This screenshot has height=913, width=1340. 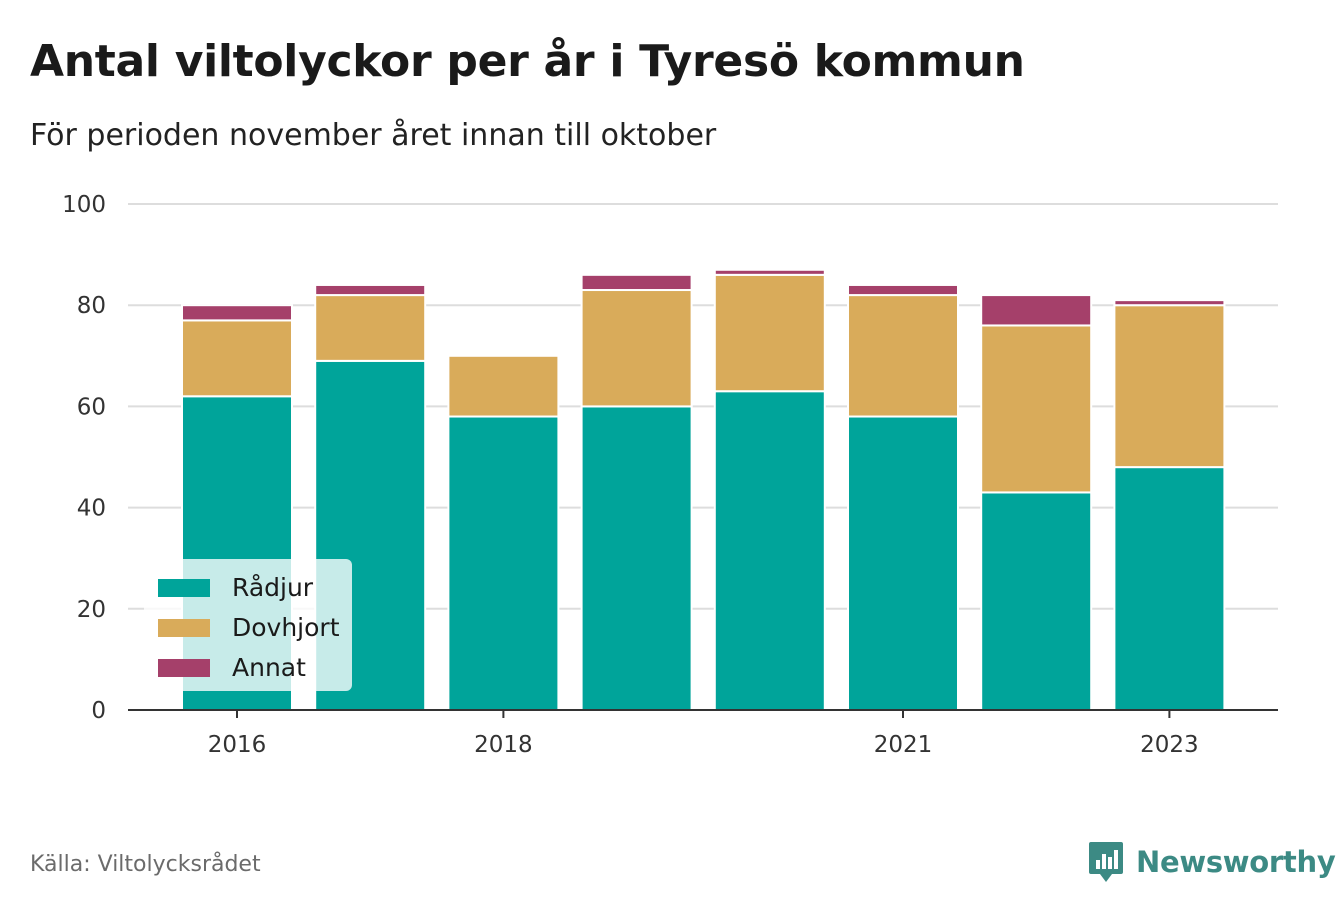 What do you see at coordinates (503, 745) in the screenshot?
I see `x-tick-label: 2018` at bounding box center [503, 745].